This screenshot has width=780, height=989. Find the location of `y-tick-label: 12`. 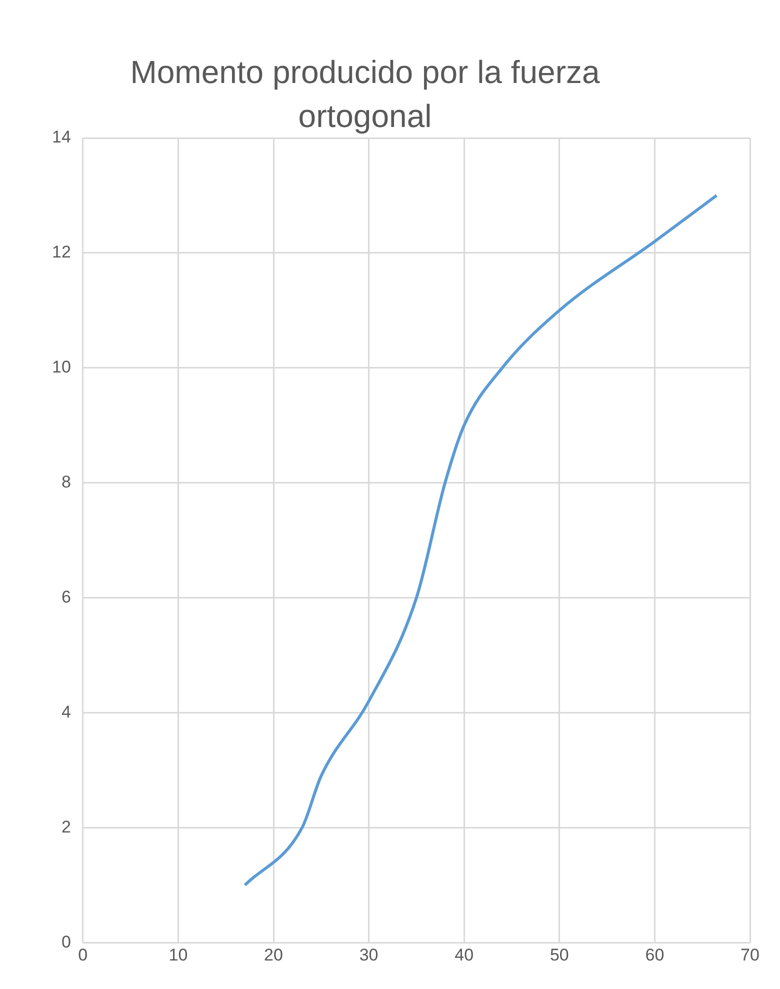

y-tick-label: 12 is located at coordinates (61, 252).